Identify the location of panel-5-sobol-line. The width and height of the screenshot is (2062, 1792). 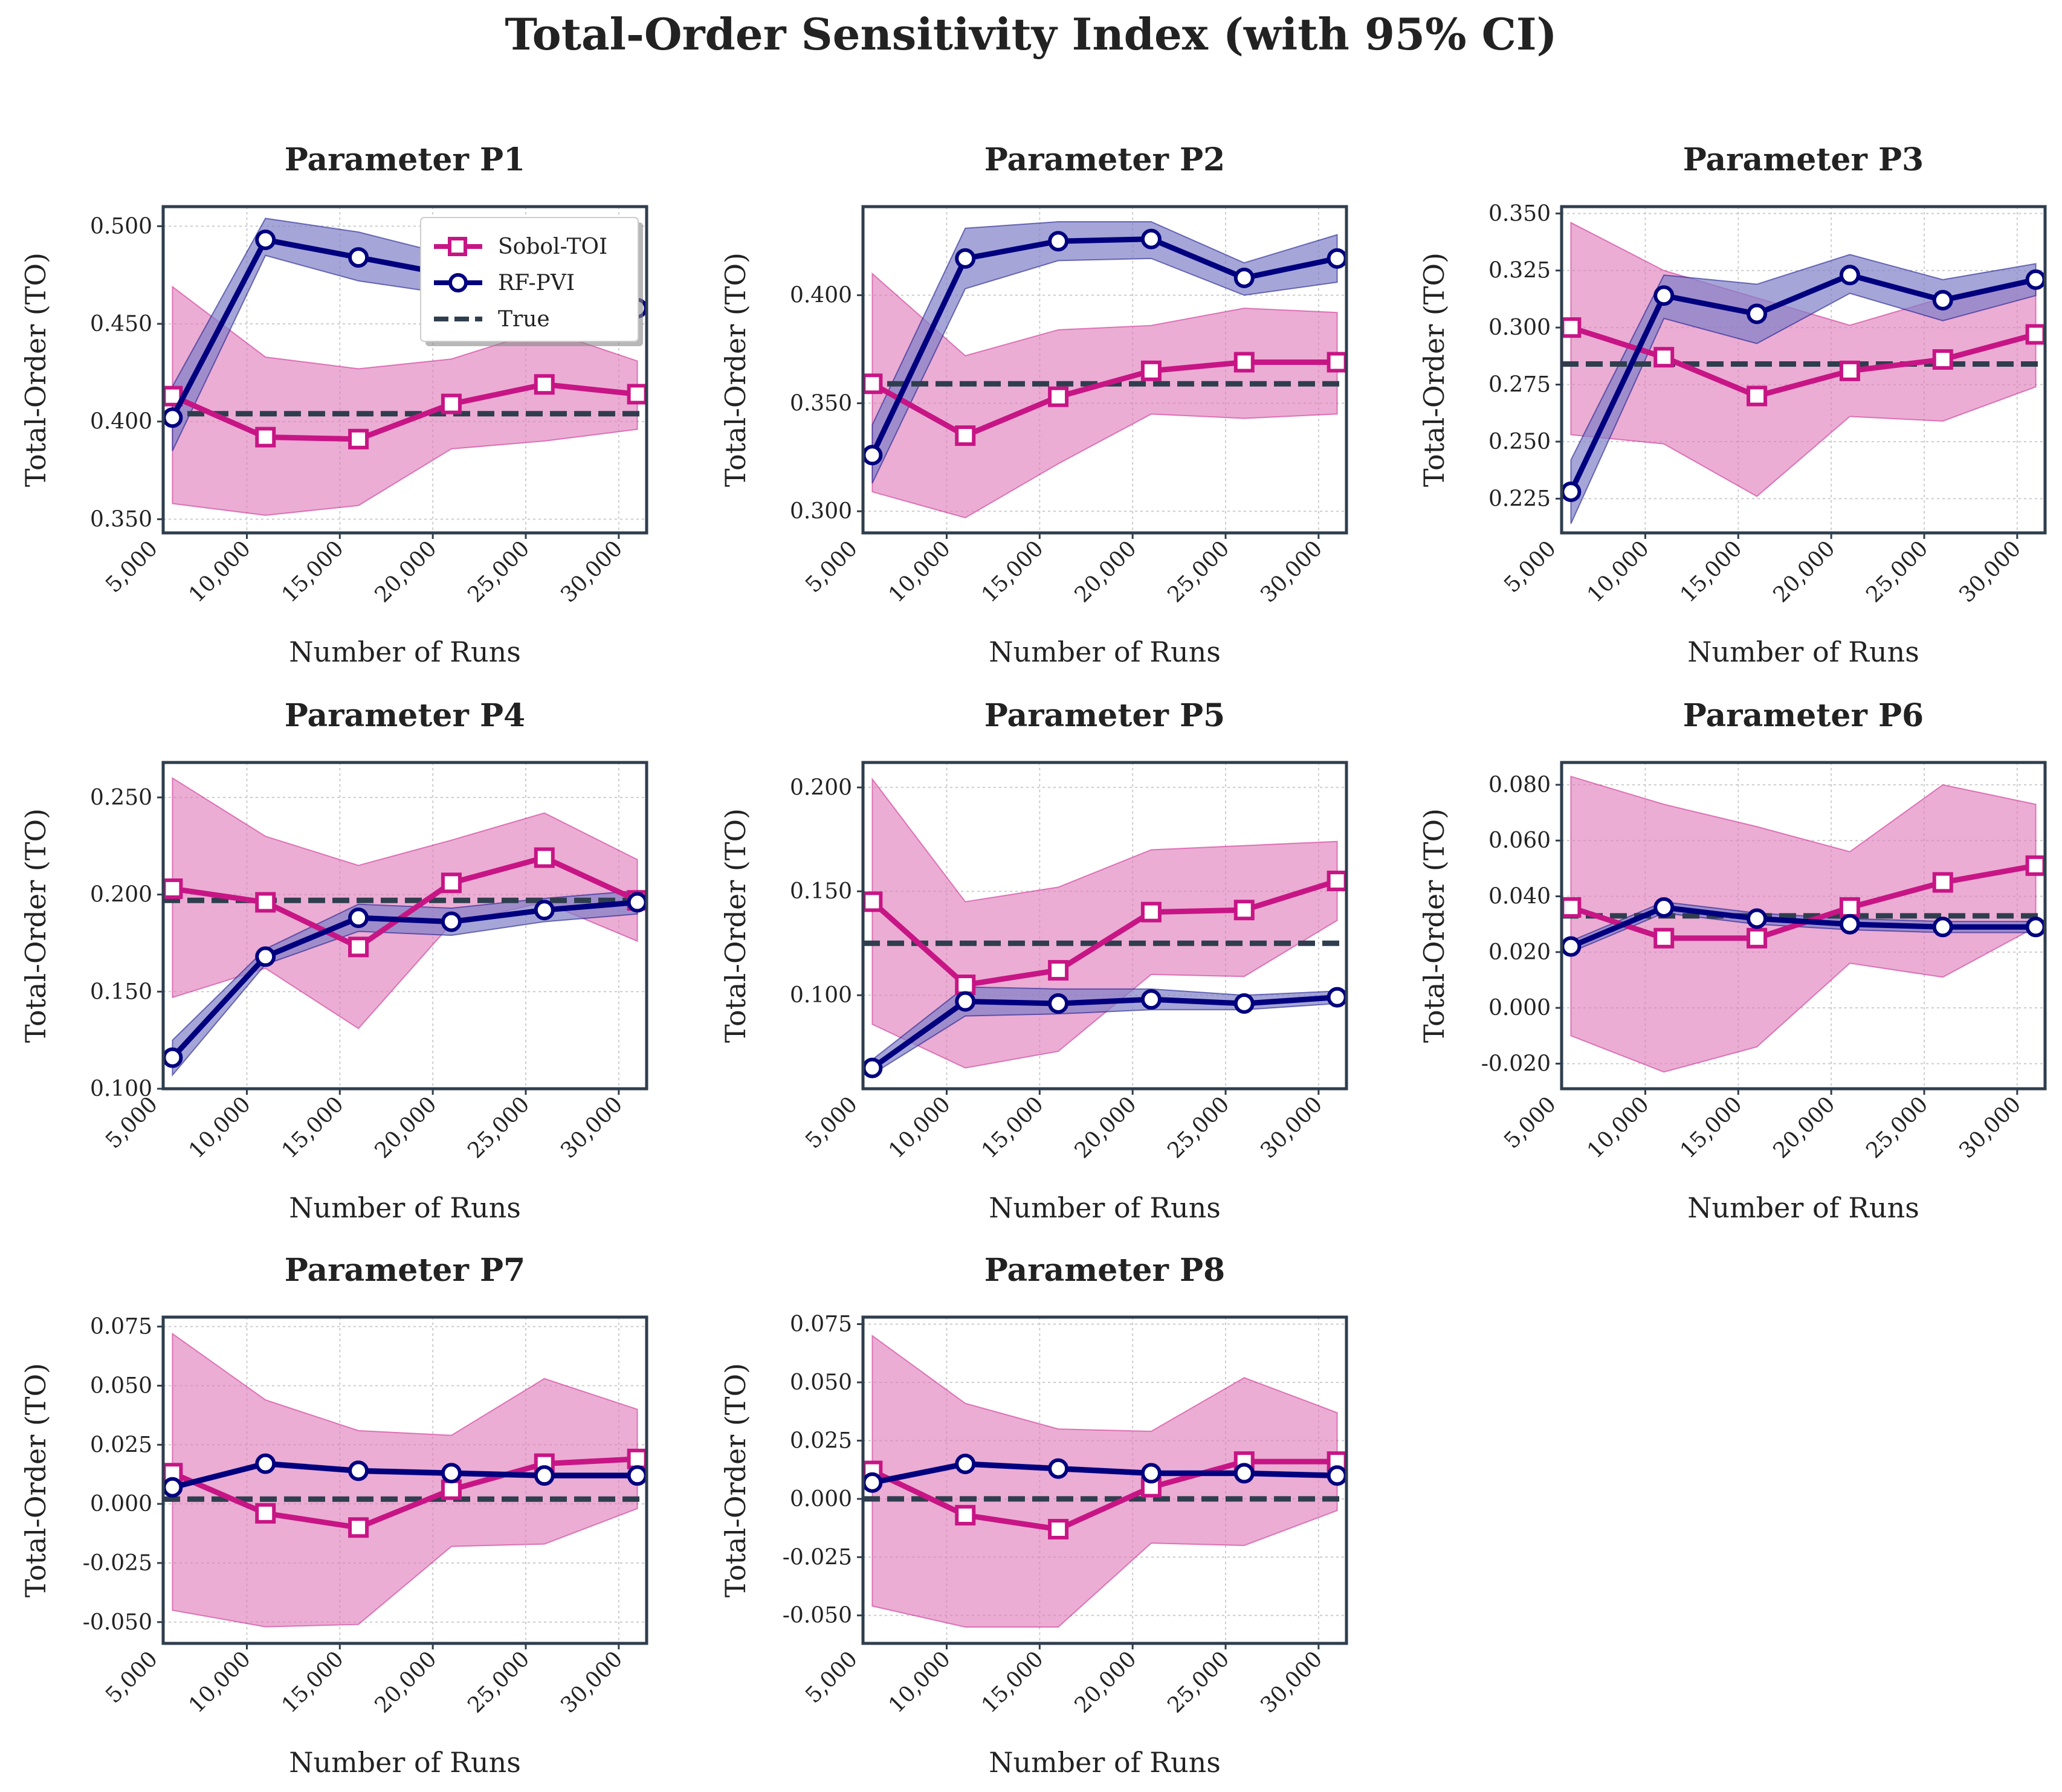
(1104, 933).